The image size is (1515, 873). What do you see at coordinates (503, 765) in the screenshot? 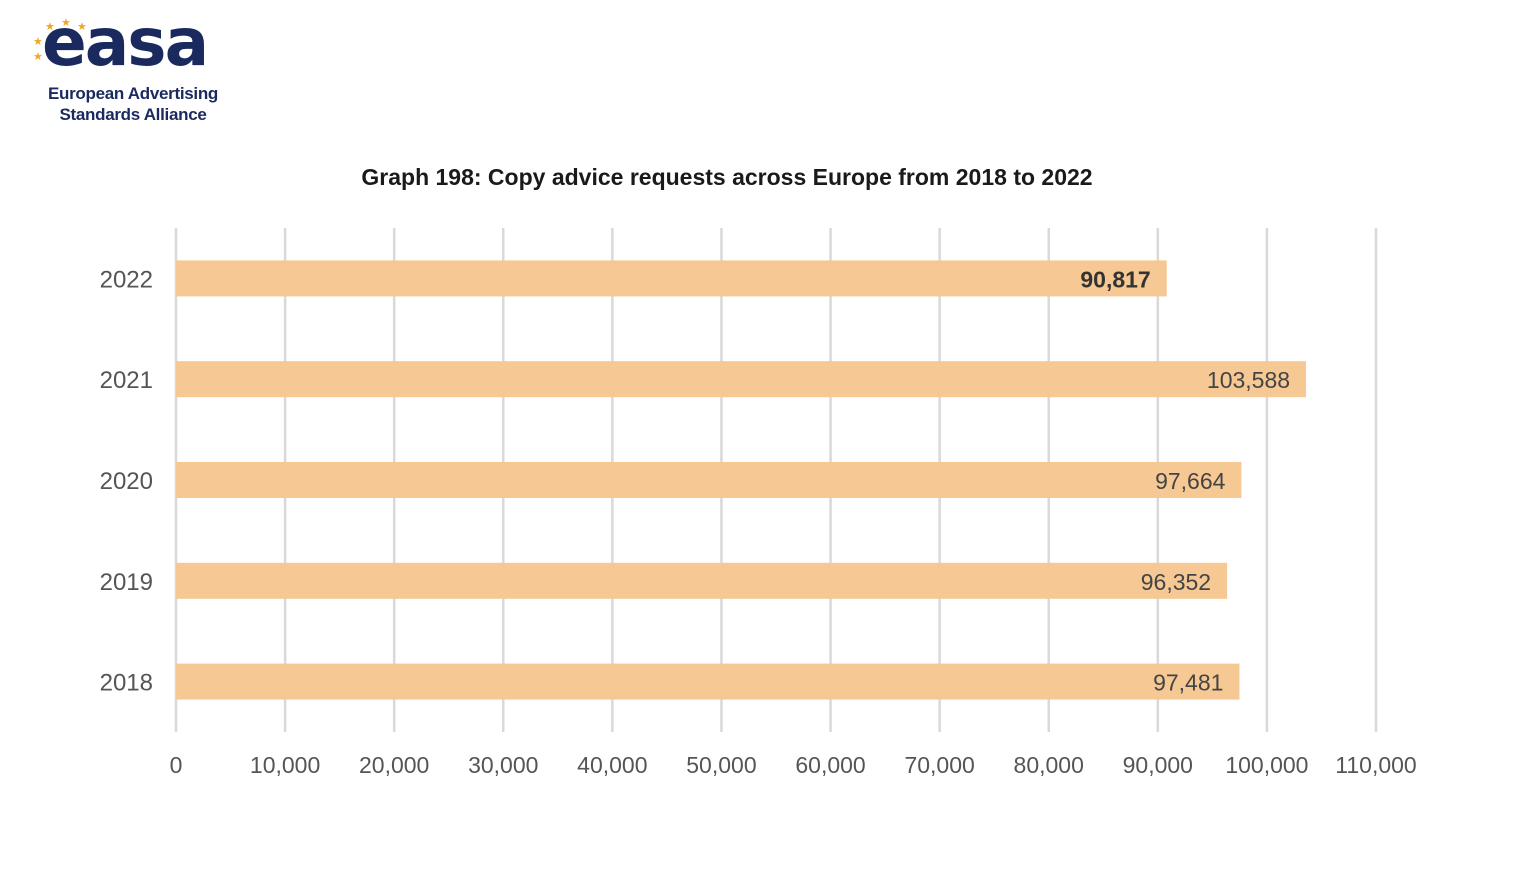
I see `x-tick-label: 30,000` at bounding box center [503, 765].